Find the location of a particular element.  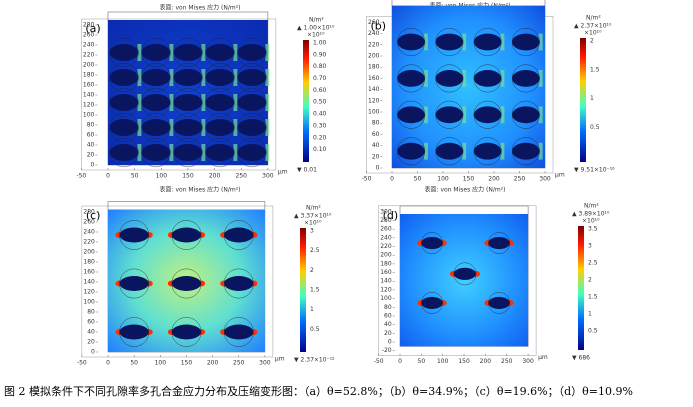

colorbar-tick: 1 is located at coordinates (590, 313).